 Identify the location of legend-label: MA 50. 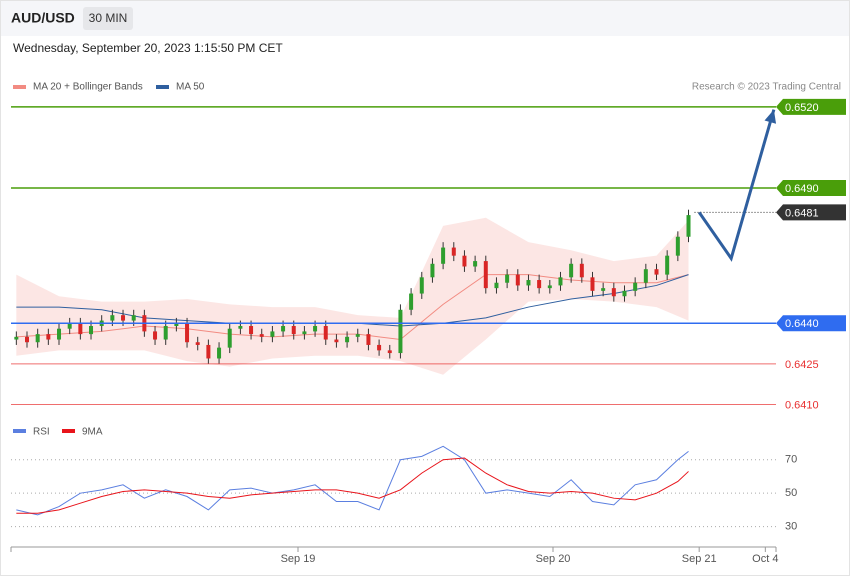
(190, 87).